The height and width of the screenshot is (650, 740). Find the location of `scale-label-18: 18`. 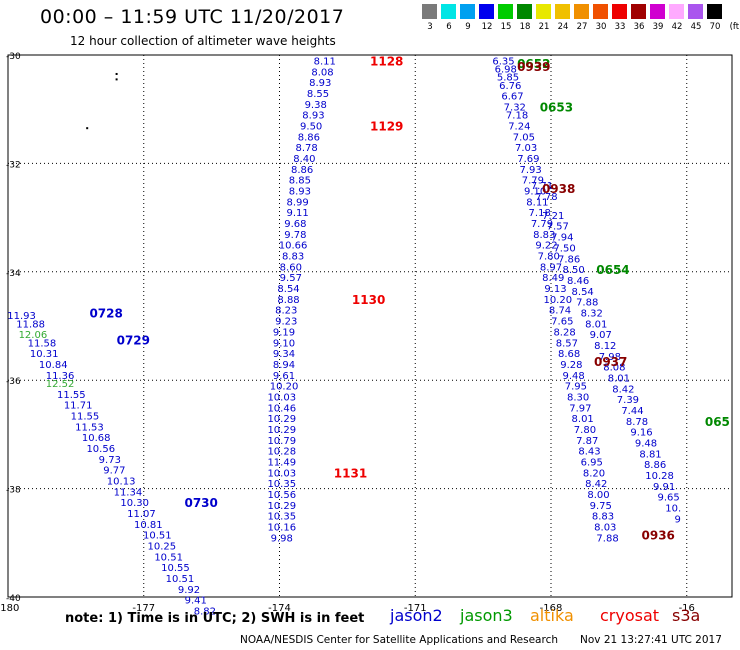

scale-label-18: 18 is located at coordinates (525, 27).